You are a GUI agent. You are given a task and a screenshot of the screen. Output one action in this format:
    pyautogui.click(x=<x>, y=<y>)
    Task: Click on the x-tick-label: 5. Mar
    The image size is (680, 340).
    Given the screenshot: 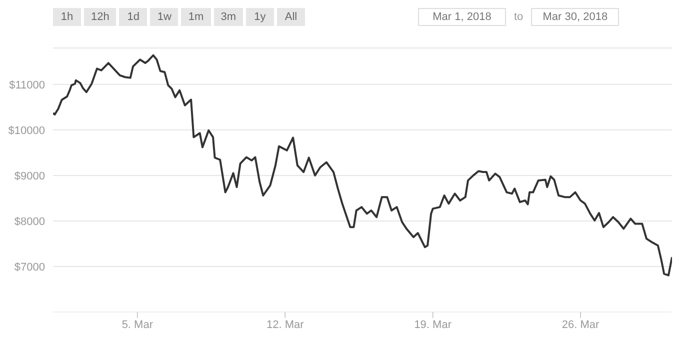 What is the action you would take?
    pyautogui.click(x=138, y=324)
    